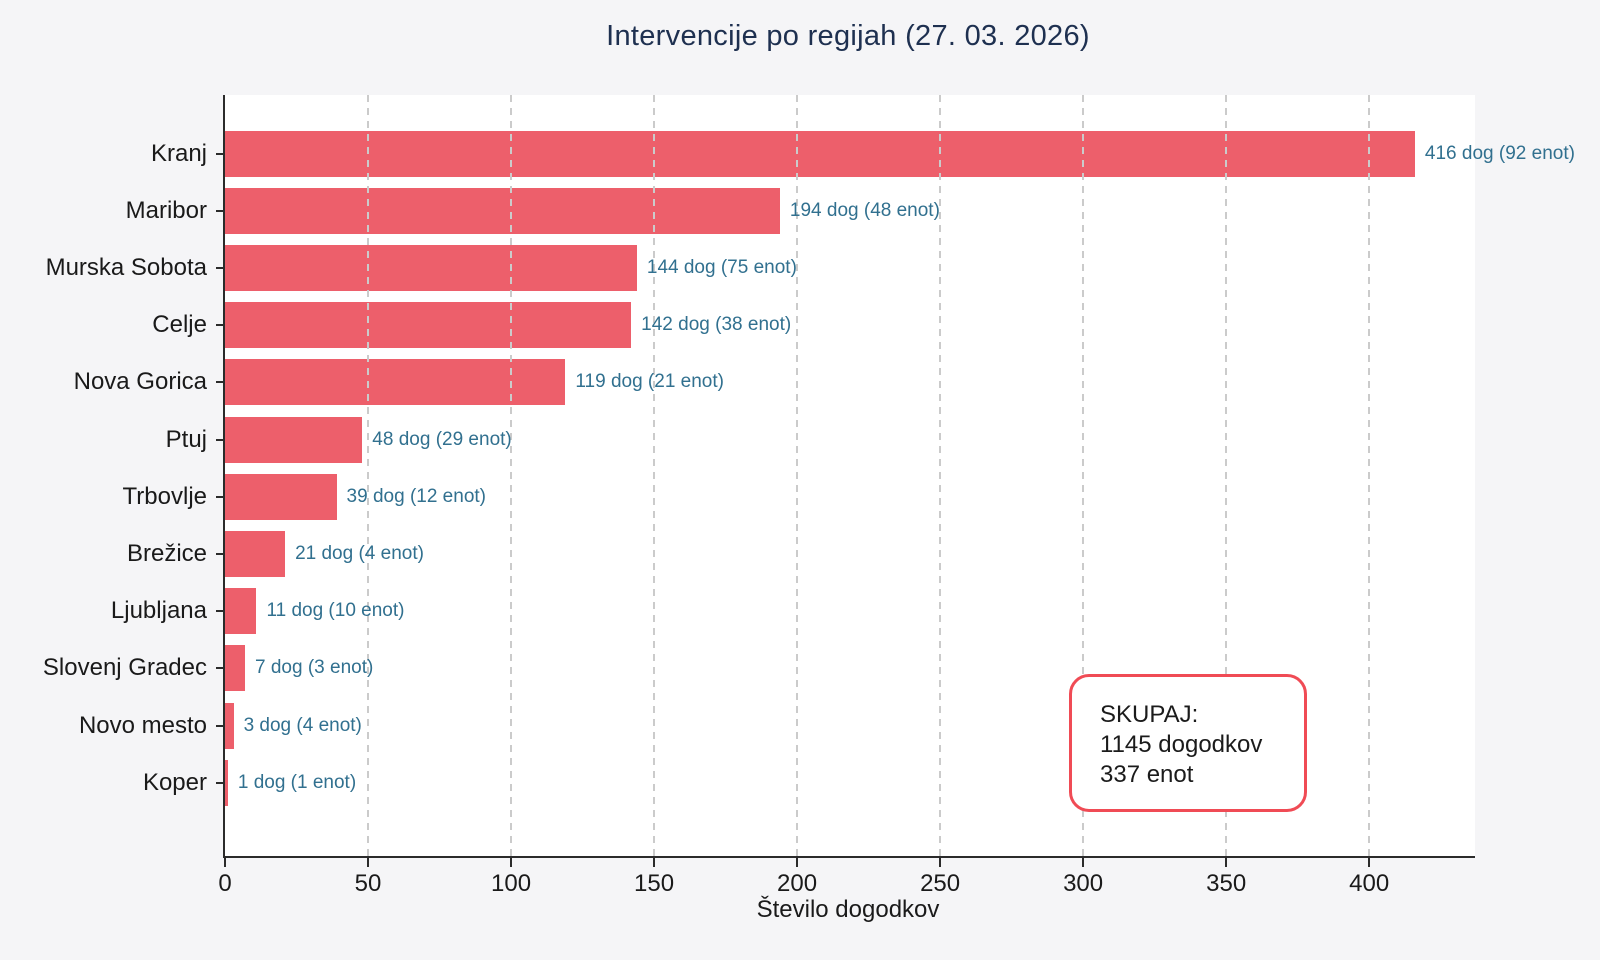  Describe the element at coordinates (225, 883) in the screenshot. I see `x-tick-label: 0` at that location.